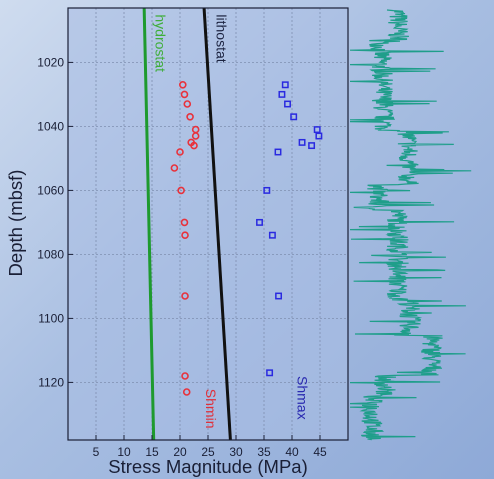  I want to click on shmax-label: Shmax, so click(303, 398).